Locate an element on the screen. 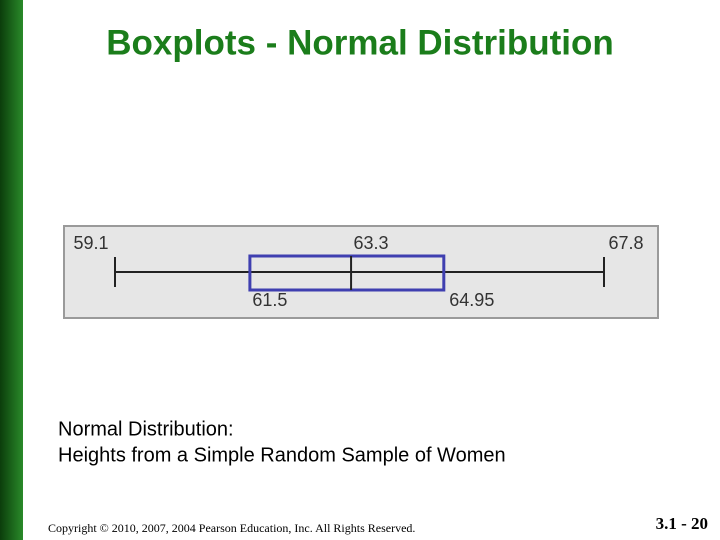 The width and height of the screenshot is (720, 540). value-label: 61.5 is located at coordinates (269, 300).